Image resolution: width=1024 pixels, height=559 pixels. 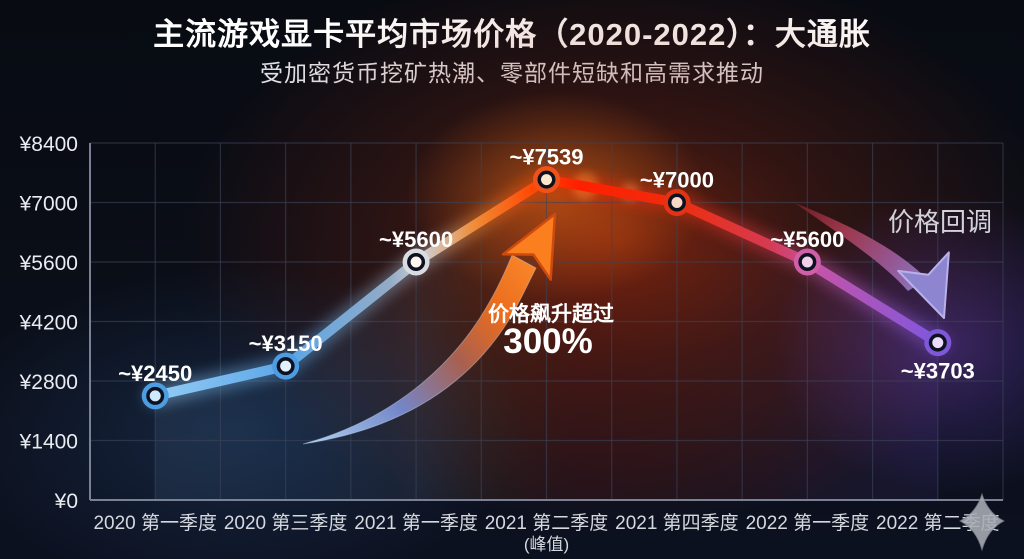 What do you see at coordinates (548, 341) in the screenshot?
I see `surge-annotation-line2: 300%` at bounding box center [548, 341].